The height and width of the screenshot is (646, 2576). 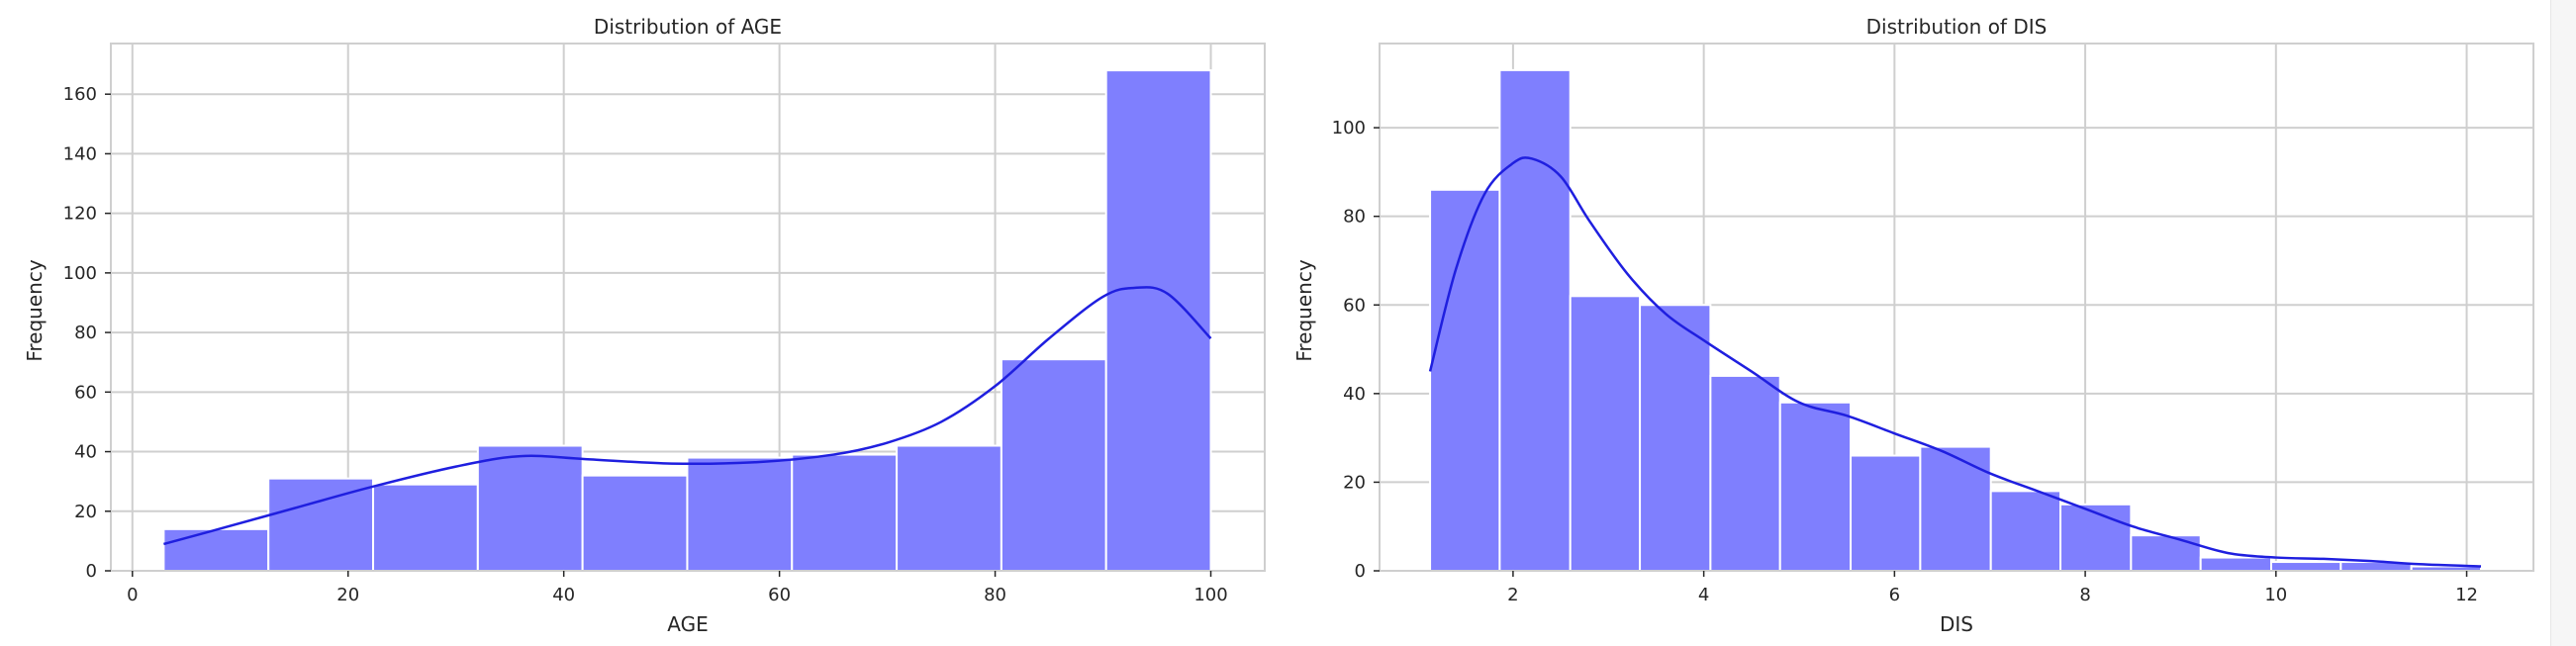 I want to click on x-tick-label: 0, so click(x=132, y=595).